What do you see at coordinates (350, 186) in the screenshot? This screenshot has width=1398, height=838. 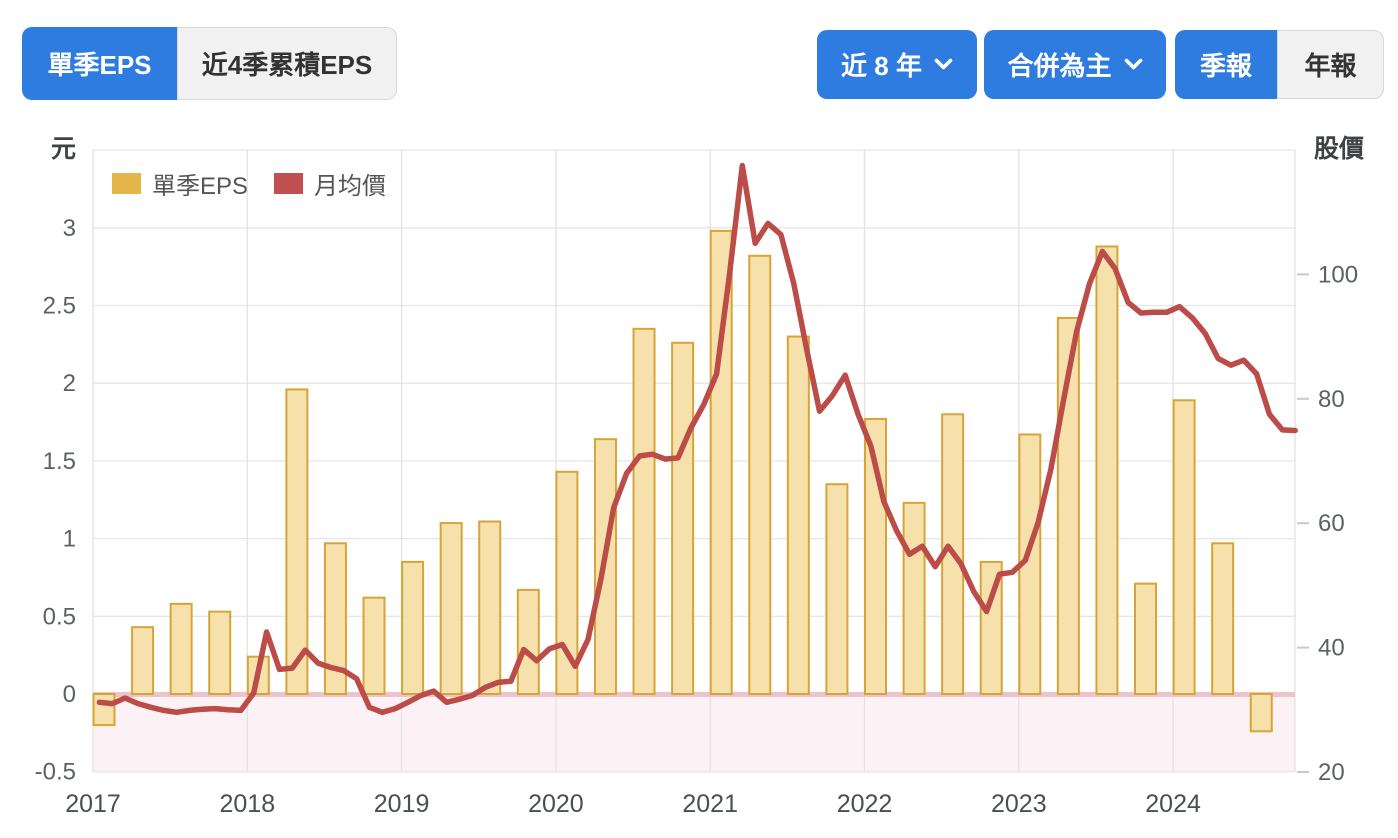 I see `price-legend-label: 月均價` at bounding box center [350, 186].